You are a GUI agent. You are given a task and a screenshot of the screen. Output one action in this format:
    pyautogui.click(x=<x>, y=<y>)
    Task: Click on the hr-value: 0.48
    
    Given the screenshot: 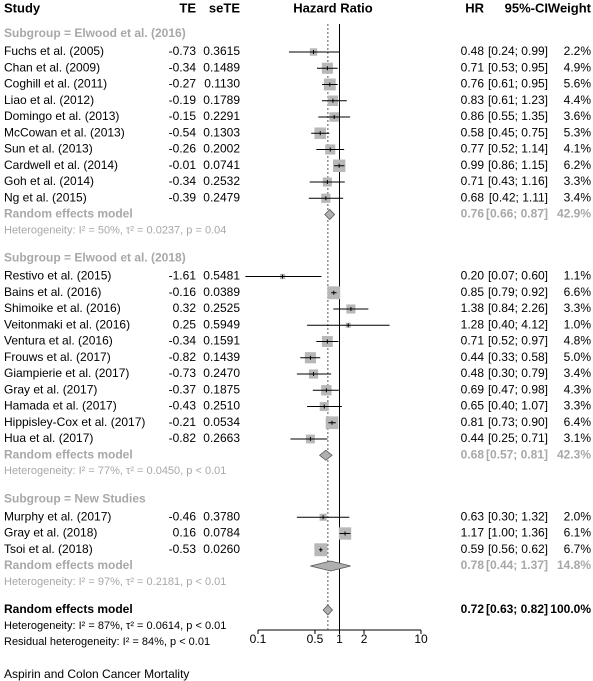 What is the action you would take?
    pyautogui.click(x=473, y=51)
    